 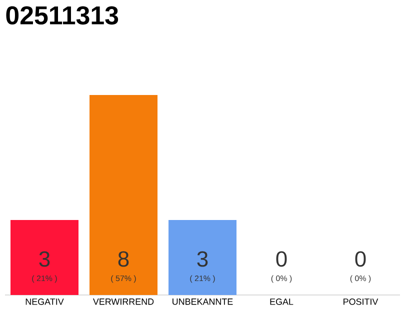 What do you see at coordinates (62, 15) in the screenshot?
I see `chart-title: 02511313` at bounding box center [62, 15].